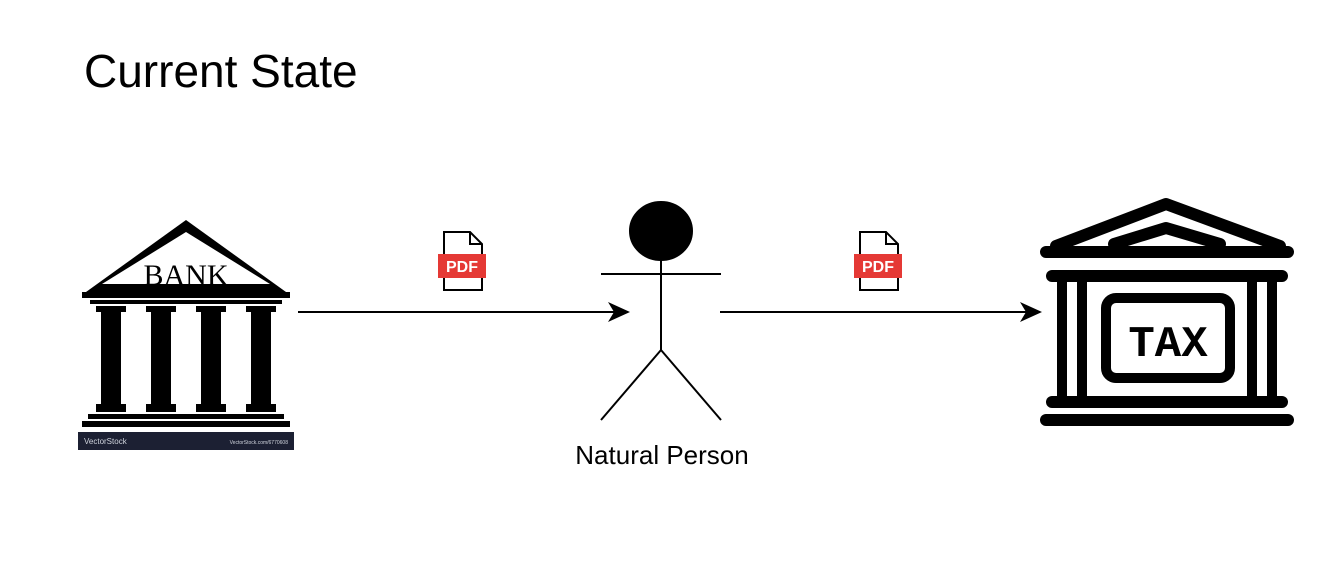 Image resolution: width=1324 pixels, height=578 pixels. I want to click on natural-person-label: Natural Person, so click(661, 455).